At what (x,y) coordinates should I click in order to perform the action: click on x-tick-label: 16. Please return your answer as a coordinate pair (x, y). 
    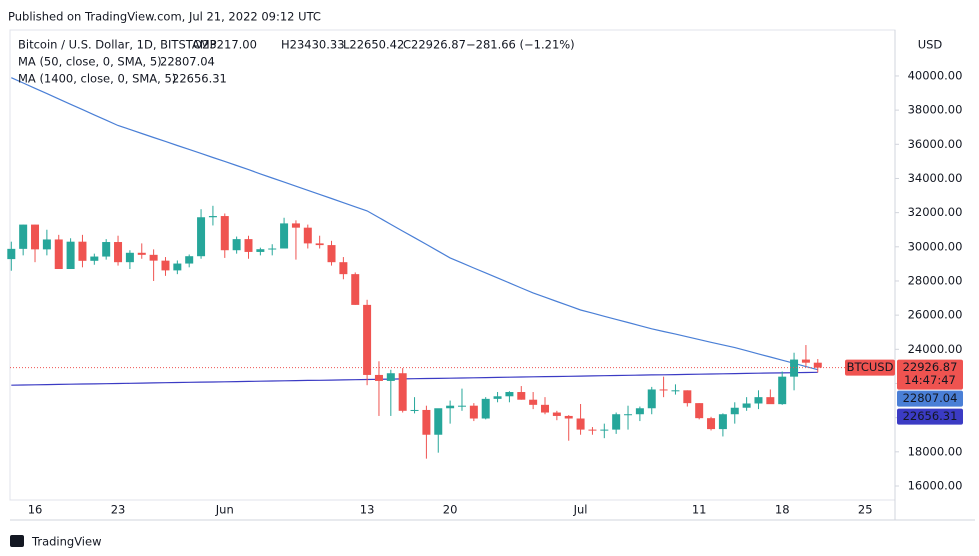
    Looking at the image, I should click on (35, 510).